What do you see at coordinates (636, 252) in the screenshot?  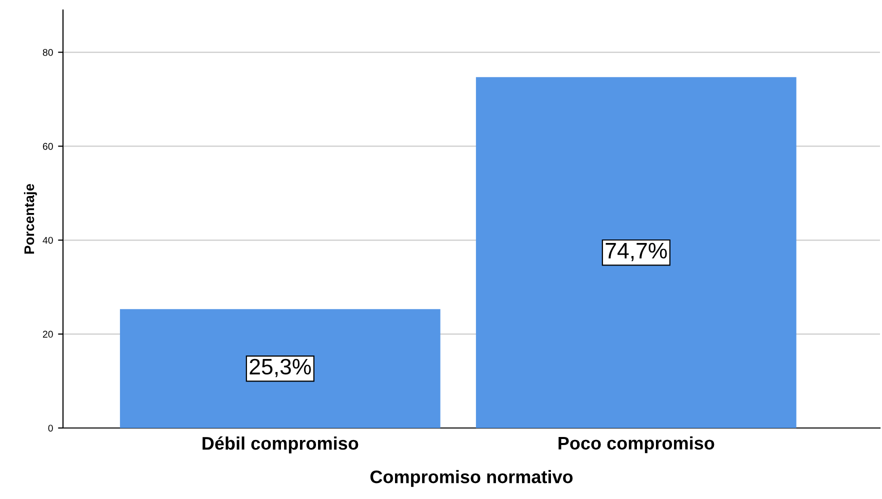 I see `data-label: 74,7%` at bounding box center [636, 252].